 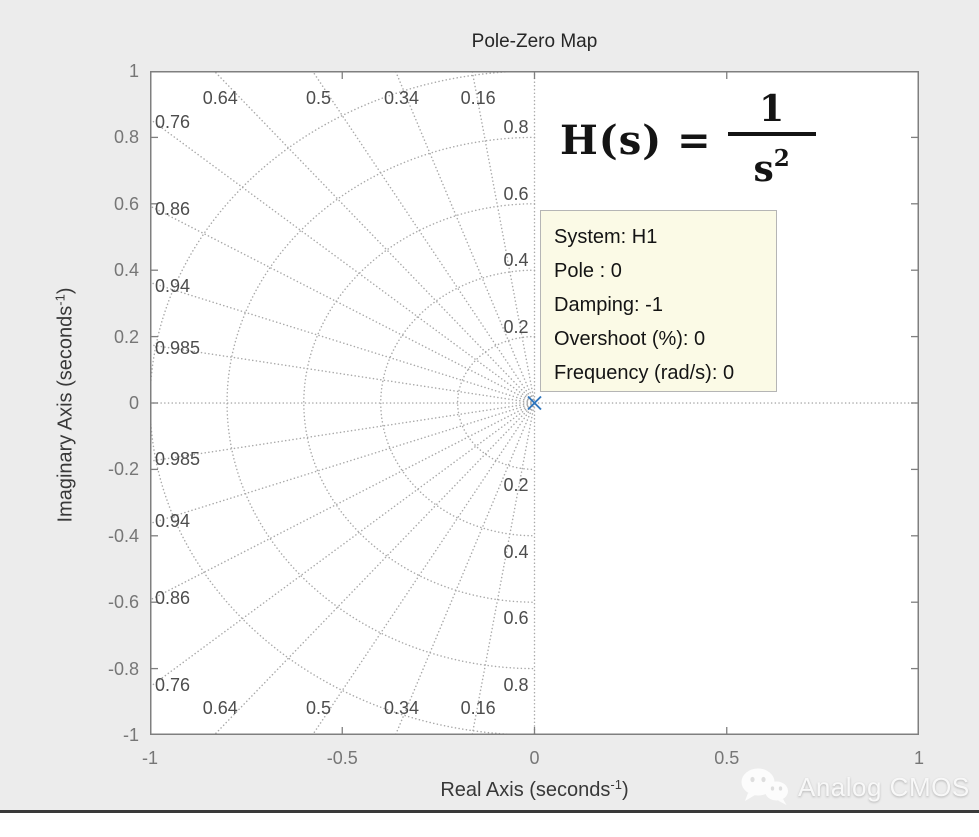 I want to click on y-tick-label: 1, so click(x=133, y=71).